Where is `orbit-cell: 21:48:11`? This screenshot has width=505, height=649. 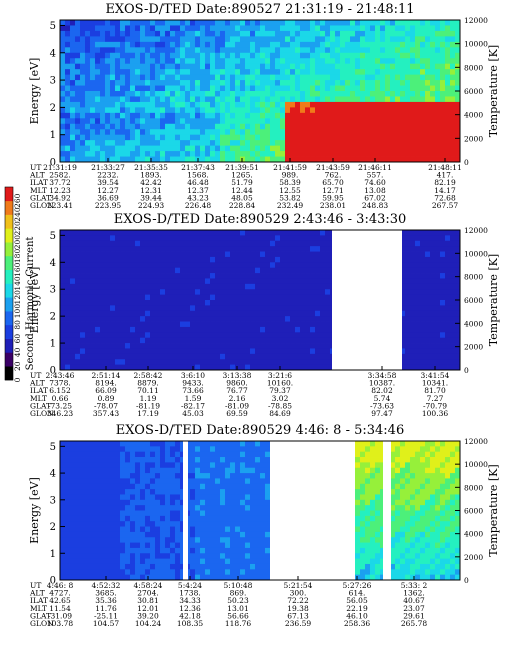
orbit-cell: 21:48:11 is located at coordinates (445, 167).